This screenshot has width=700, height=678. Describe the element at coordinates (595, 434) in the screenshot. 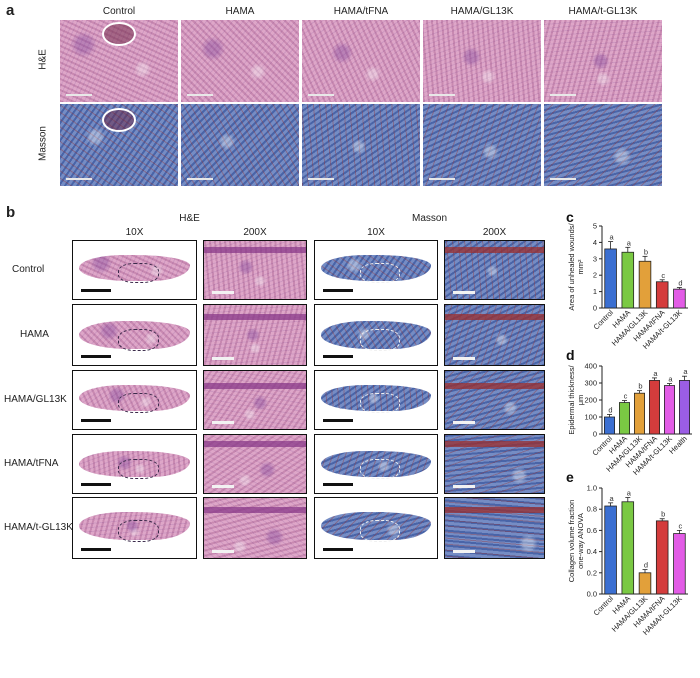

I see `y-tick-label: 0` at that location.